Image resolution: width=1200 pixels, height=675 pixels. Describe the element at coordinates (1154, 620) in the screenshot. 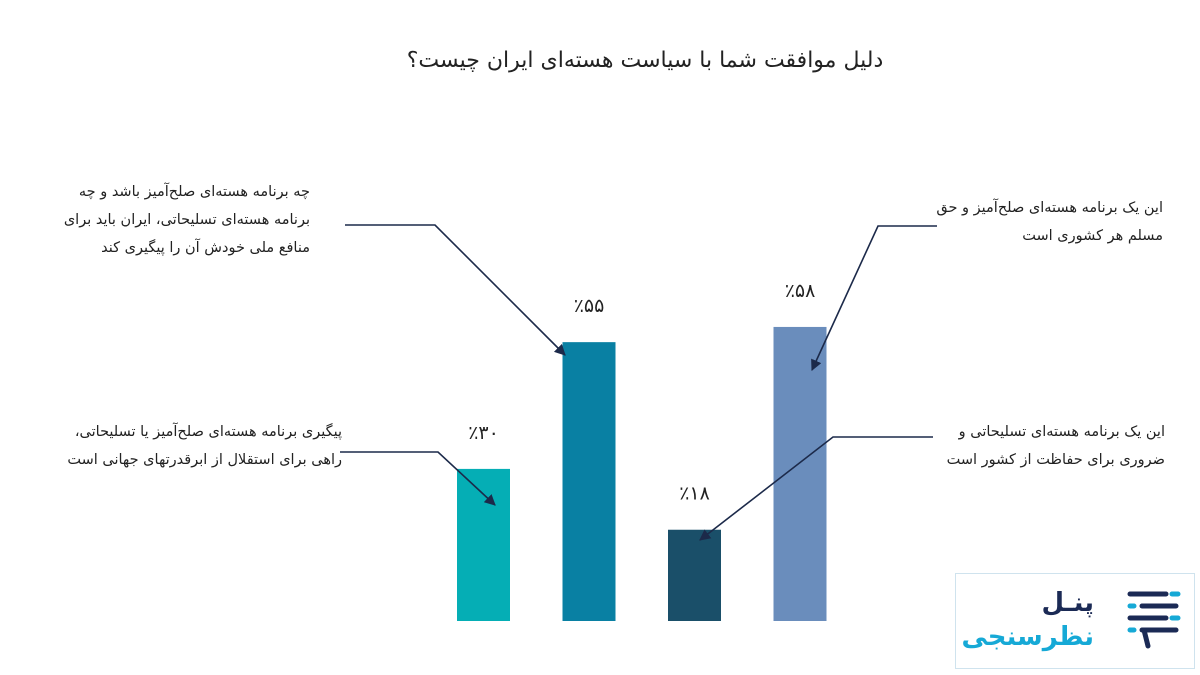

I see `logo-icon` at that location.